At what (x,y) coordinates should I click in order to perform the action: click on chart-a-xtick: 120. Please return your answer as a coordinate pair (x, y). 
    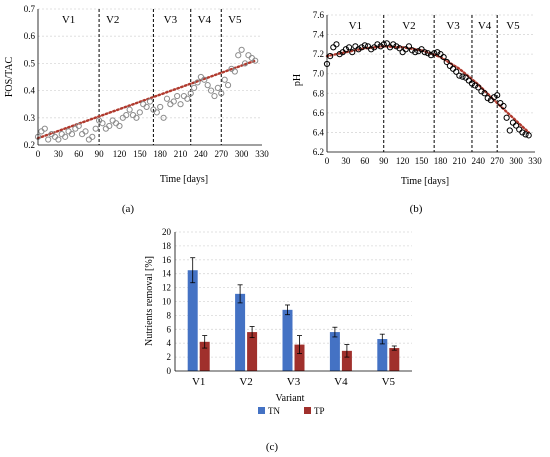
    Looking at the image, I should click on (120, 154).